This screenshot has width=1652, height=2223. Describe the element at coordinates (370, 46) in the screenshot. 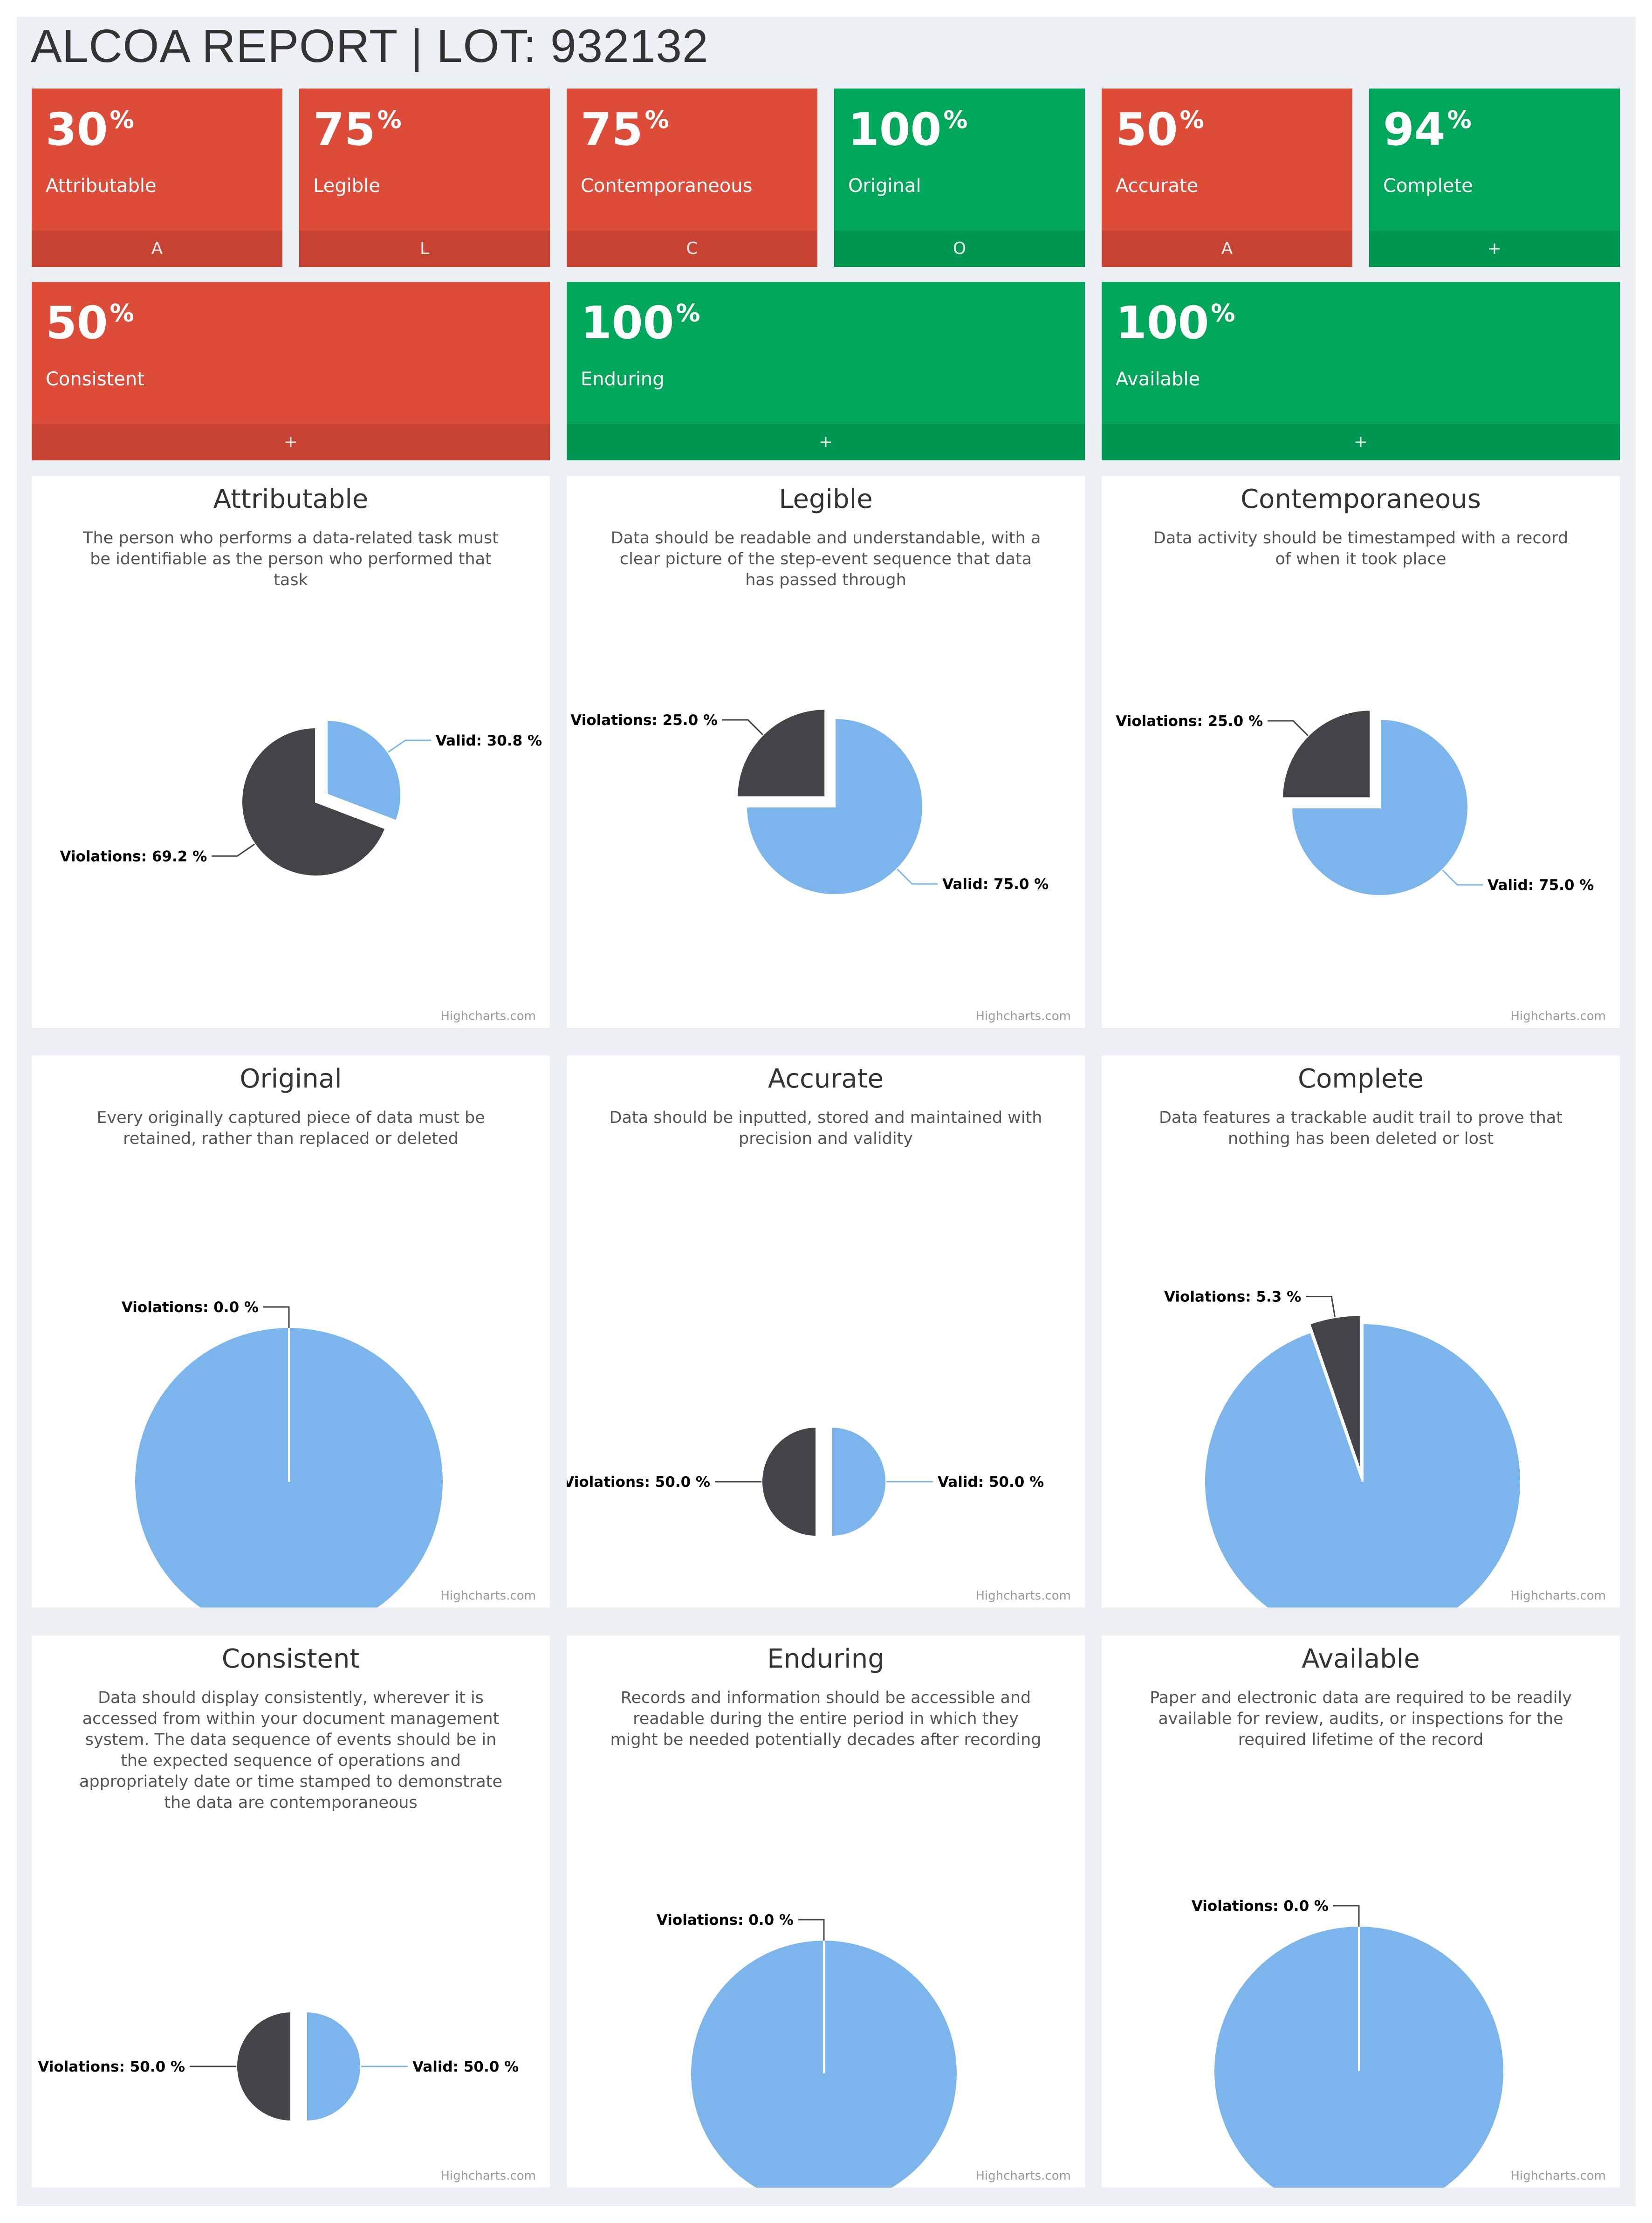

I see `page-title: ALCOA REPORT | LOT: 932132` at that location.